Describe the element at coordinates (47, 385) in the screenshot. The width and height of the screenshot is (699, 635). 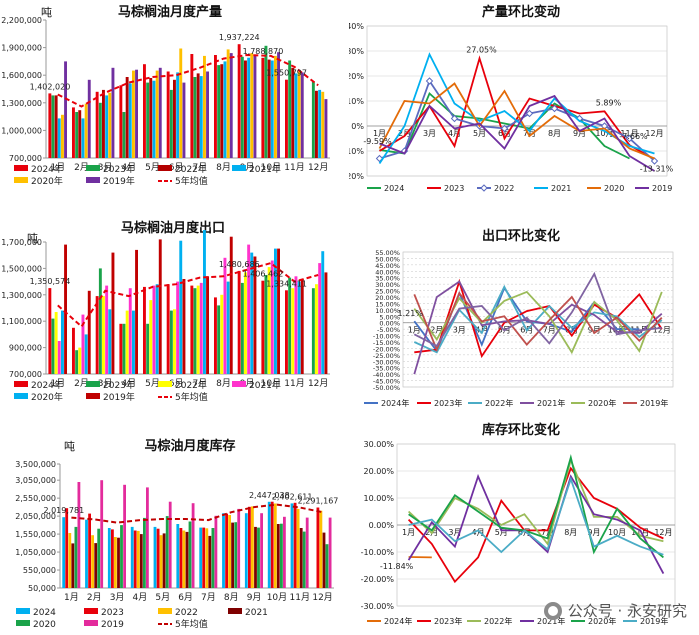
I see `legend-label: 2024年` at that location.